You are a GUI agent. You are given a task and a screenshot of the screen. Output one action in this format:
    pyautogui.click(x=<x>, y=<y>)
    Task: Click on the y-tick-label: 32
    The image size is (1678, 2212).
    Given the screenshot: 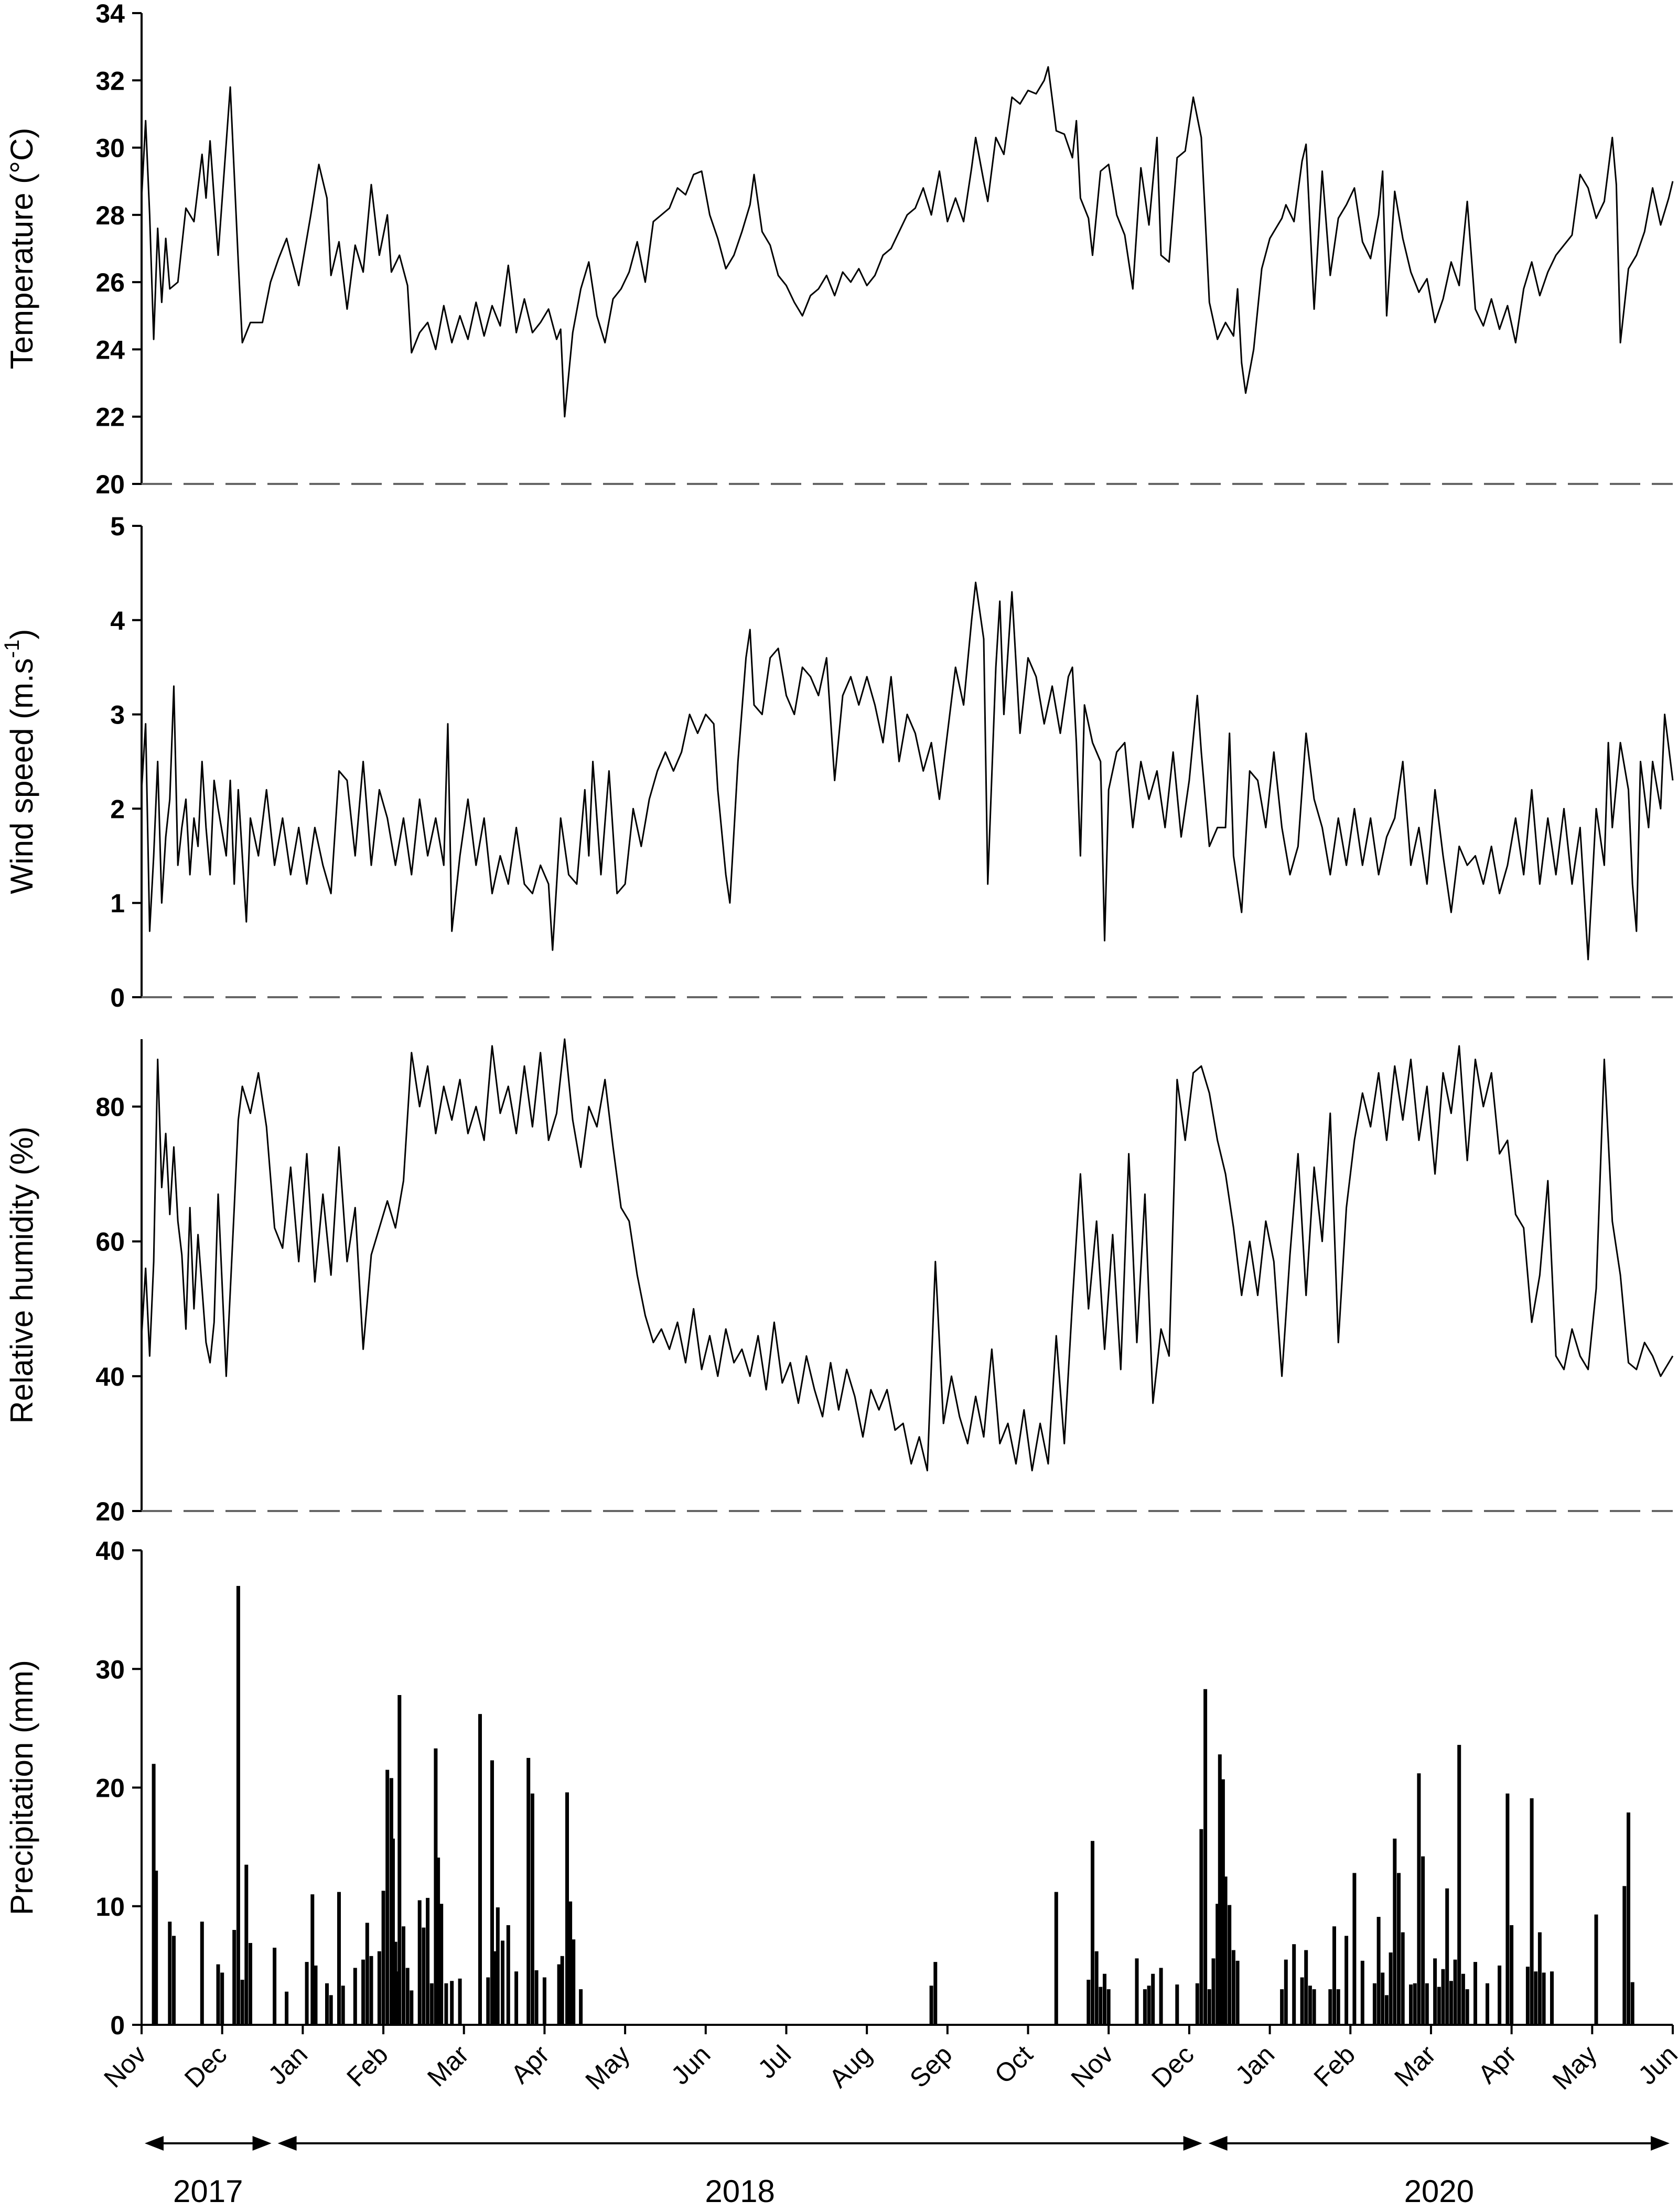 What is the action you would take?
    pyautogui.click(x=110, y=81)
    